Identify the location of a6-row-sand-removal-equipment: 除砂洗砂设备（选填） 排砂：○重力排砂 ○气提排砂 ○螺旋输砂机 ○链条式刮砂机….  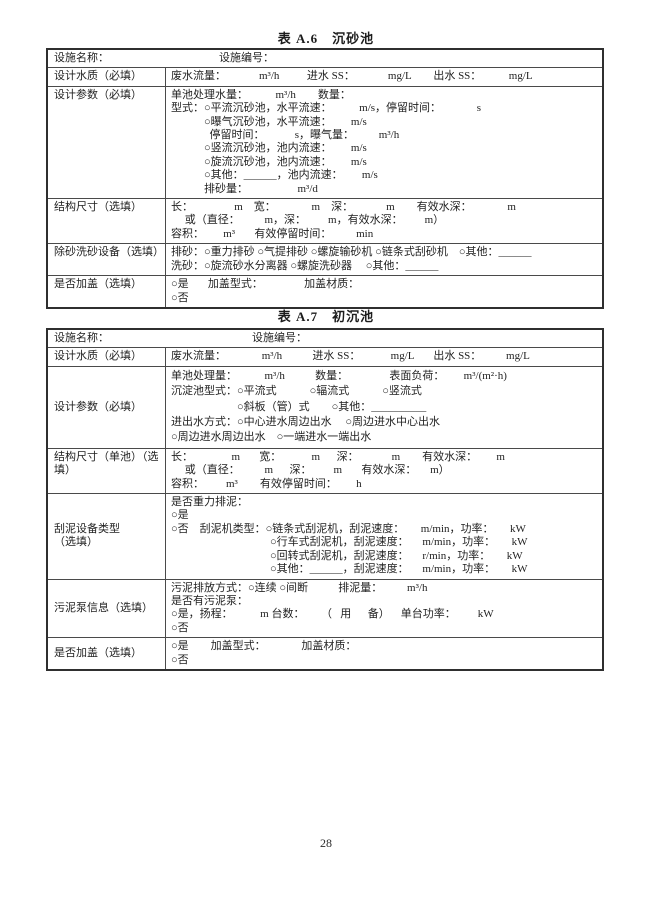
(325, 259).